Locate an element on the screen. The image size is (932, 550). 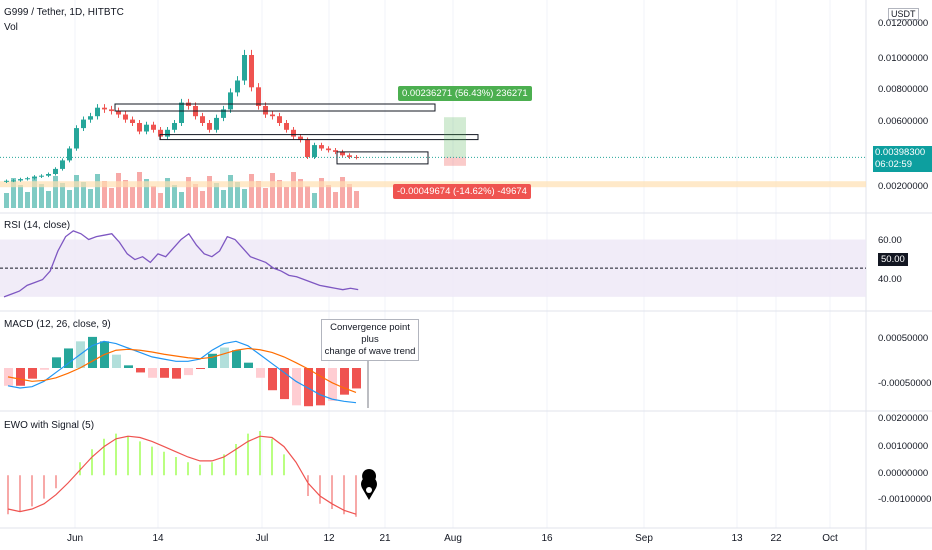
x-tick: 12 is located at coordinates (329, 538).